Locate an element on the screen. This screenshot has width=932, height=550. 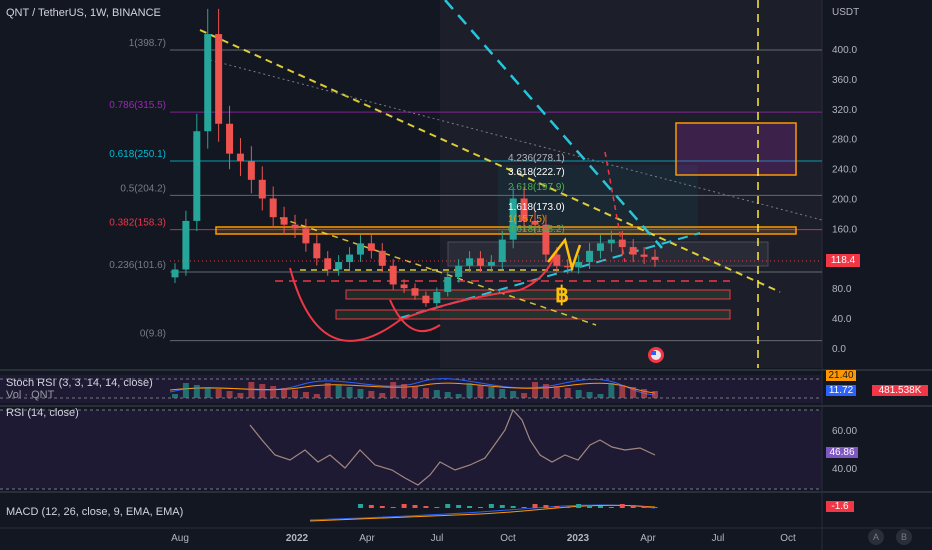
price-tick: 360.0 is located at coordinates (844, 80).